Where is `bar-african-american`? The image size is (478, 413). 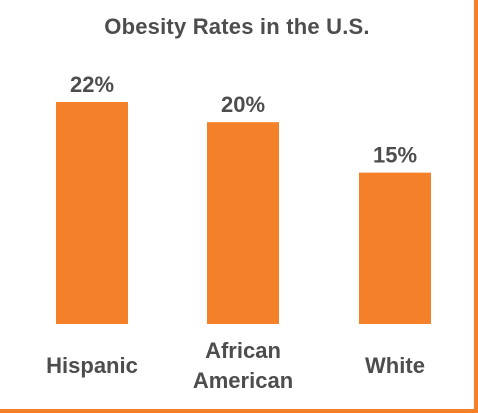
bar-african-american is located at coordinates (243, 223).